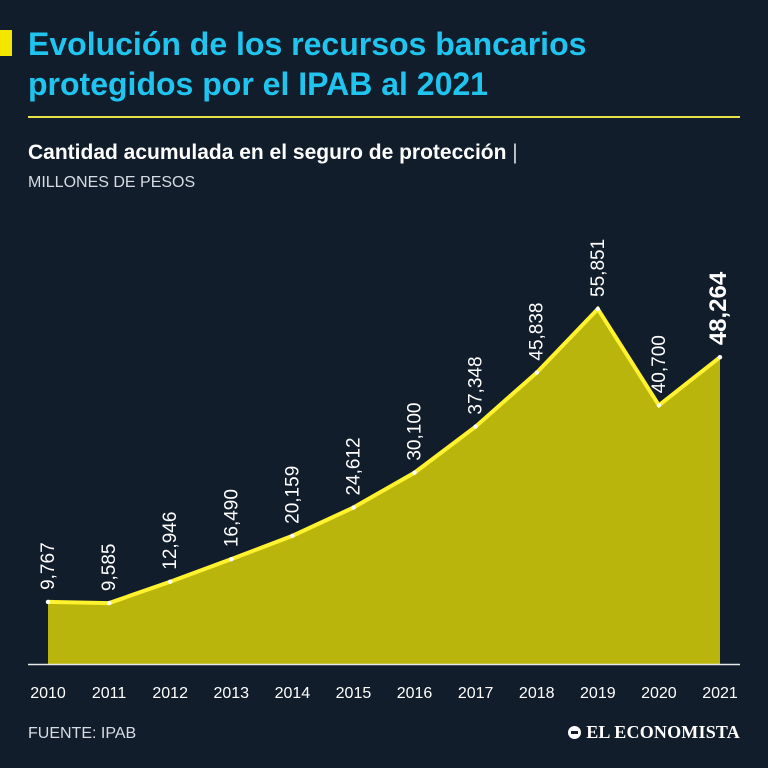  I want to click on x-tick-label: 2013, so click(231, 693).